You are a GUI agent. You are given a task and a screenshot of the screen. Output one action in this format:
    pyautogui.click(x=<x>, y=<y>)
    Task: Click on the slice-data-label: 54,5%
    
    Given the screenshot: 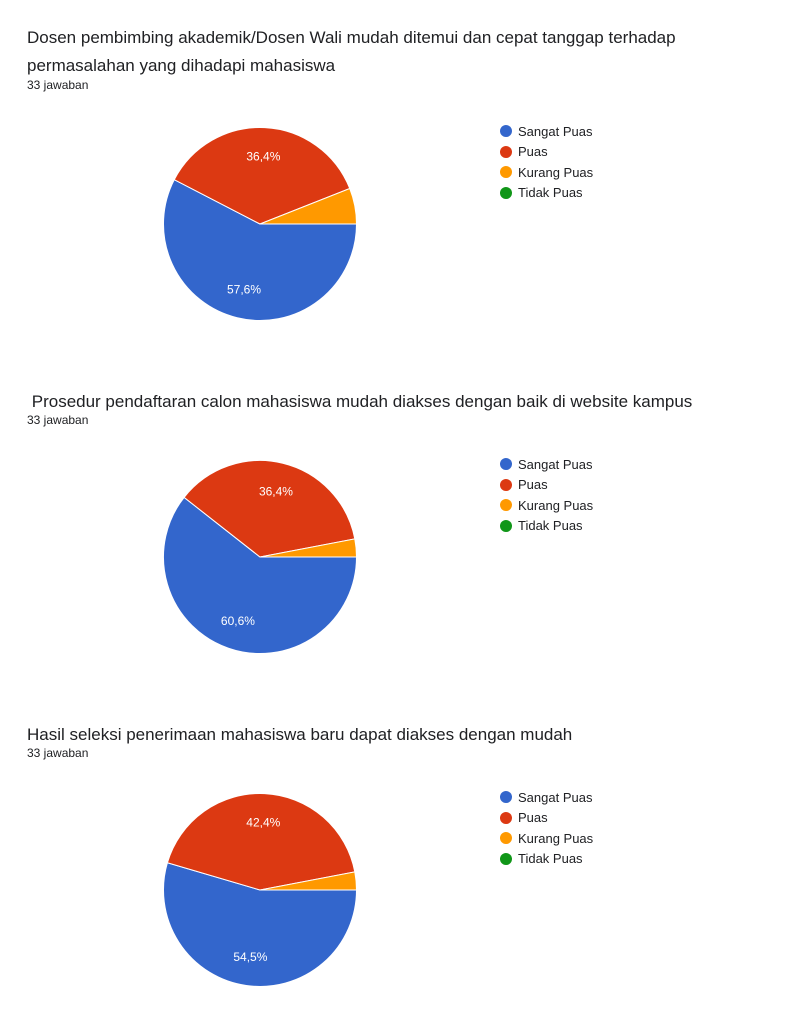 What is the action you would take?
    pyautogui.click(x=250, y=957)
    